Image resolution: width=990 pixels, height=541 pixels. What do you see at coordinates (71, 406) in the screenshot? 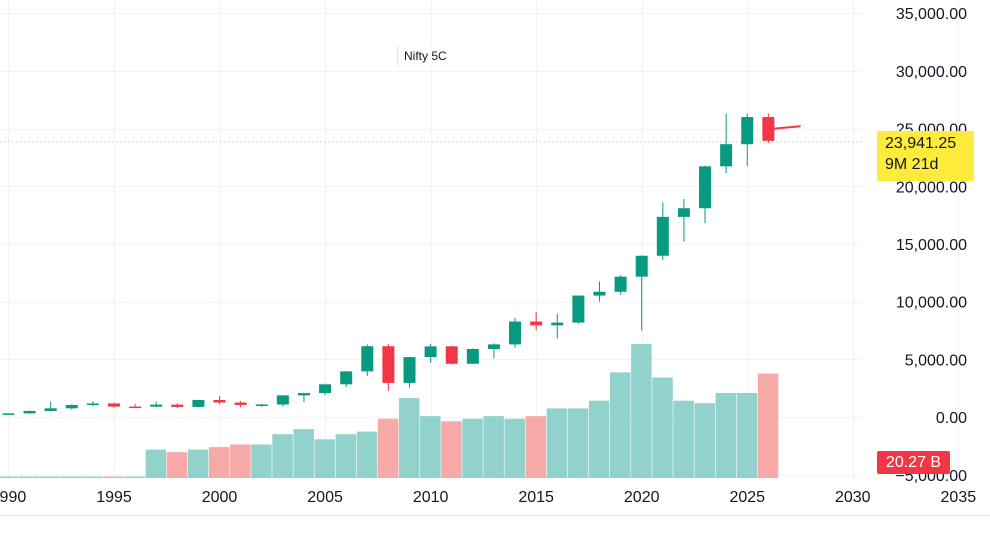
I see `candle-body-1993` at bounding box center [71, 406].